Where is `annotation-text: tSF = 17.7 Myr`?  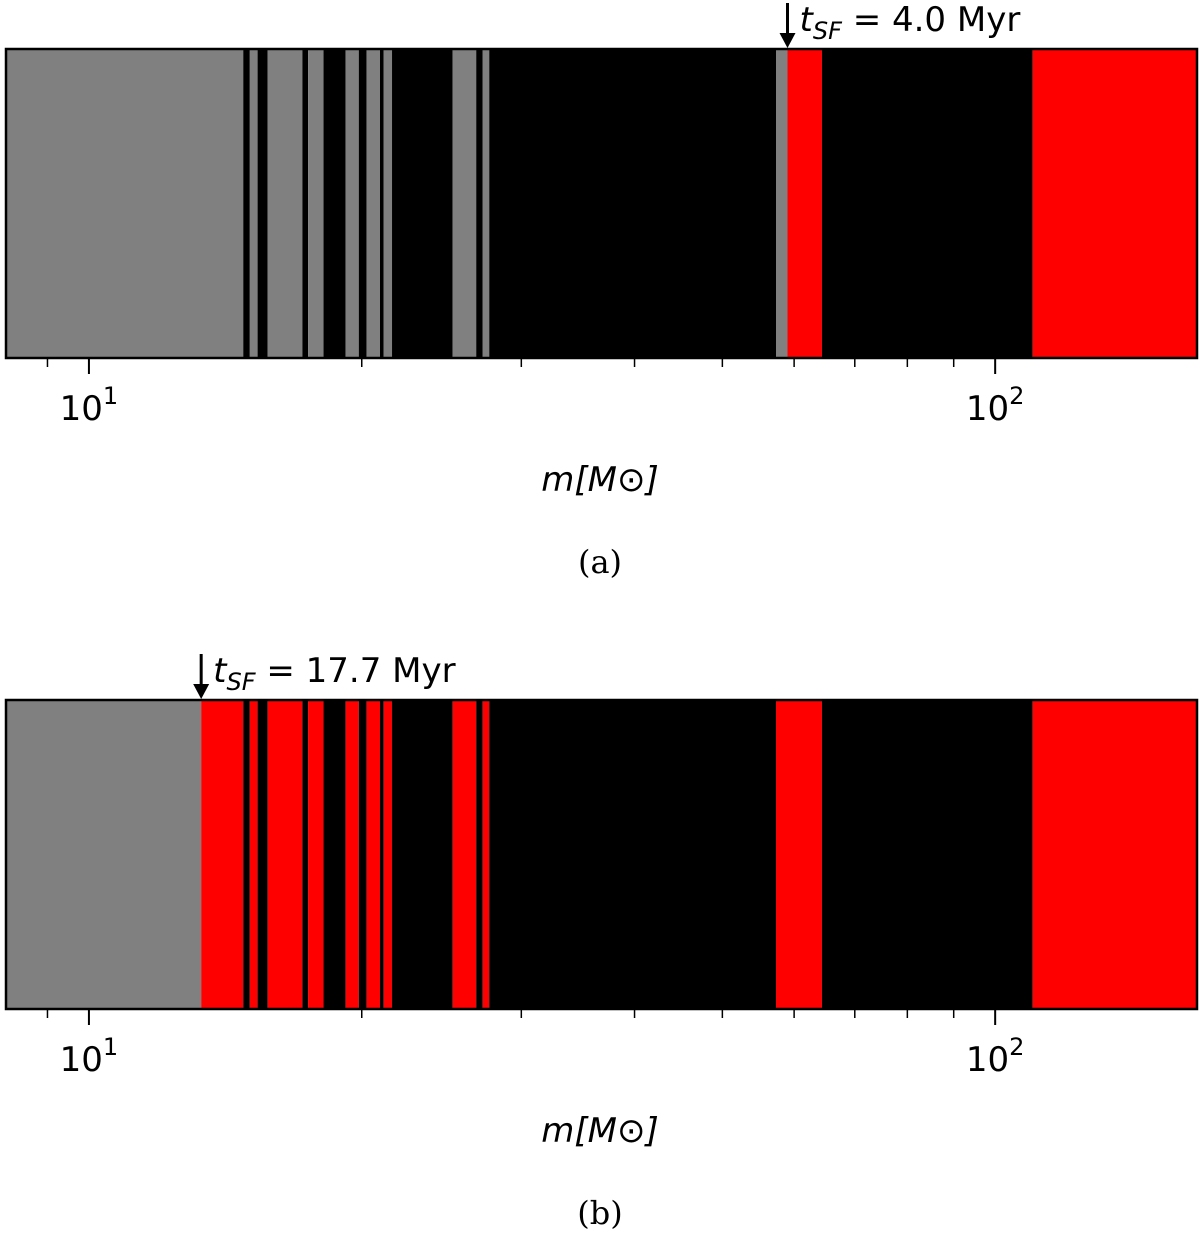 annotation-text: tSF = 17.7 Myr is located at coordinates (334, 673).